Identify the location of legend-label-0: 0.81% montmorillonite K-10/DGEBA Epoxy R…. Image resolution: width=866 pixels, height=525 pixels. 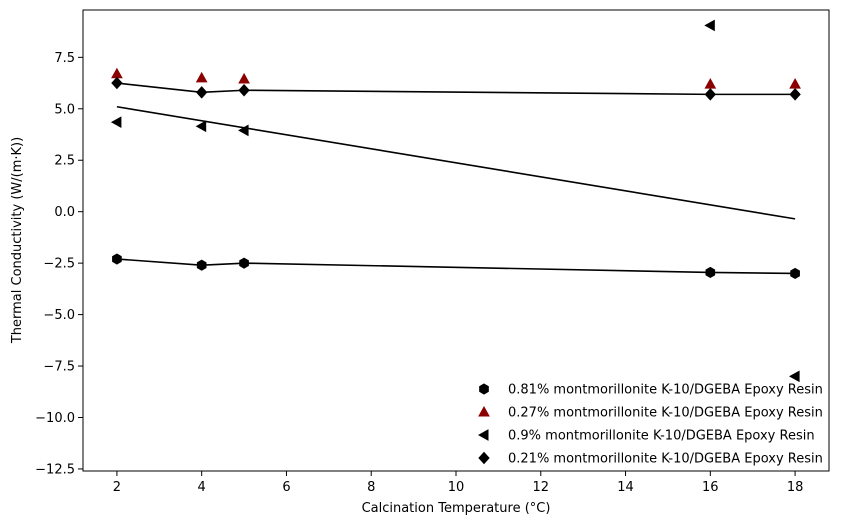
(665, 390).